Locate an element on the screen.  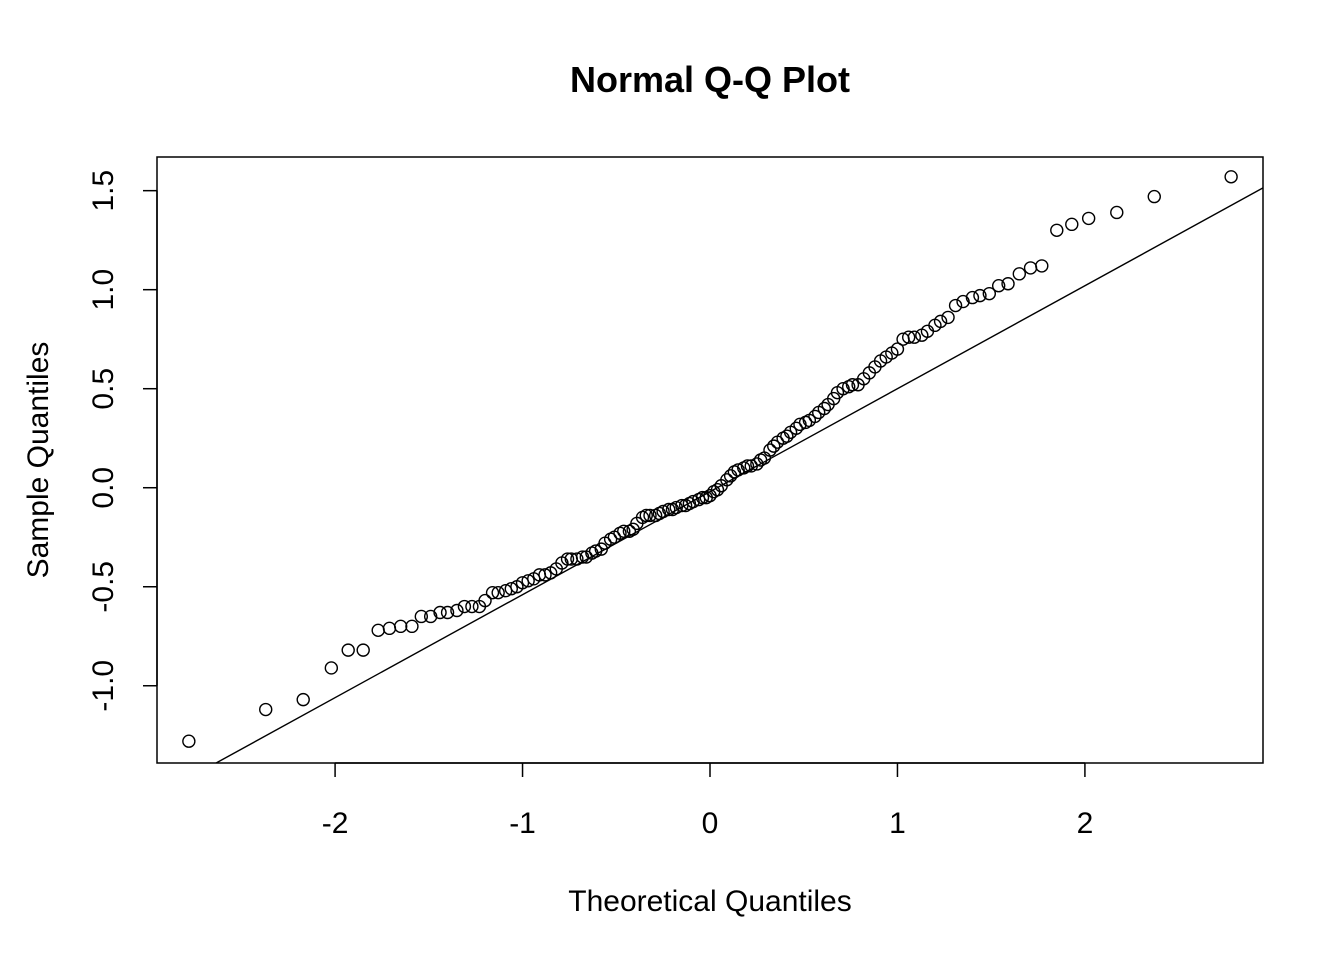
x-tick-label: 0 is located at coordinates (710, 823).